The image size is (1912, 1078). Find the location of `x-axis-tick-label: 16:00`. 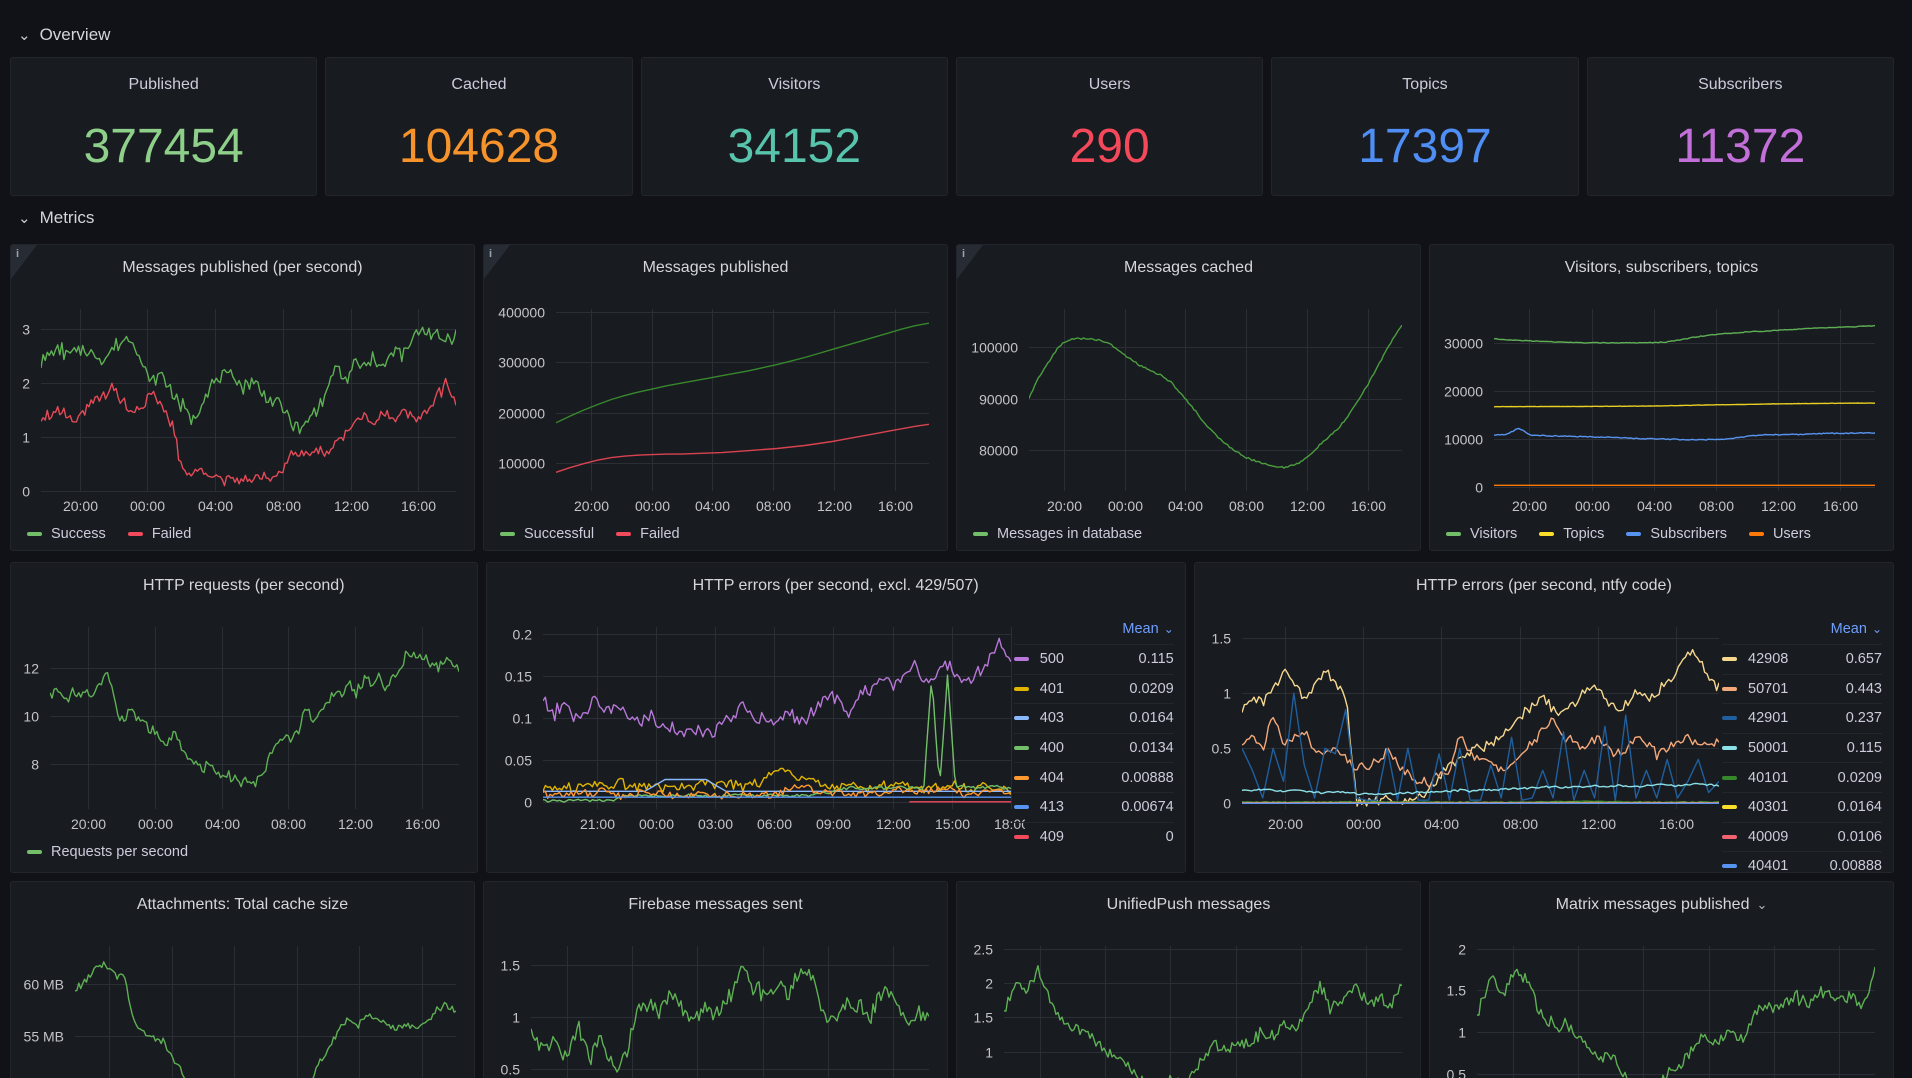

x-axis-tick-label: 16:00 is located at coordinates (1840, 506).